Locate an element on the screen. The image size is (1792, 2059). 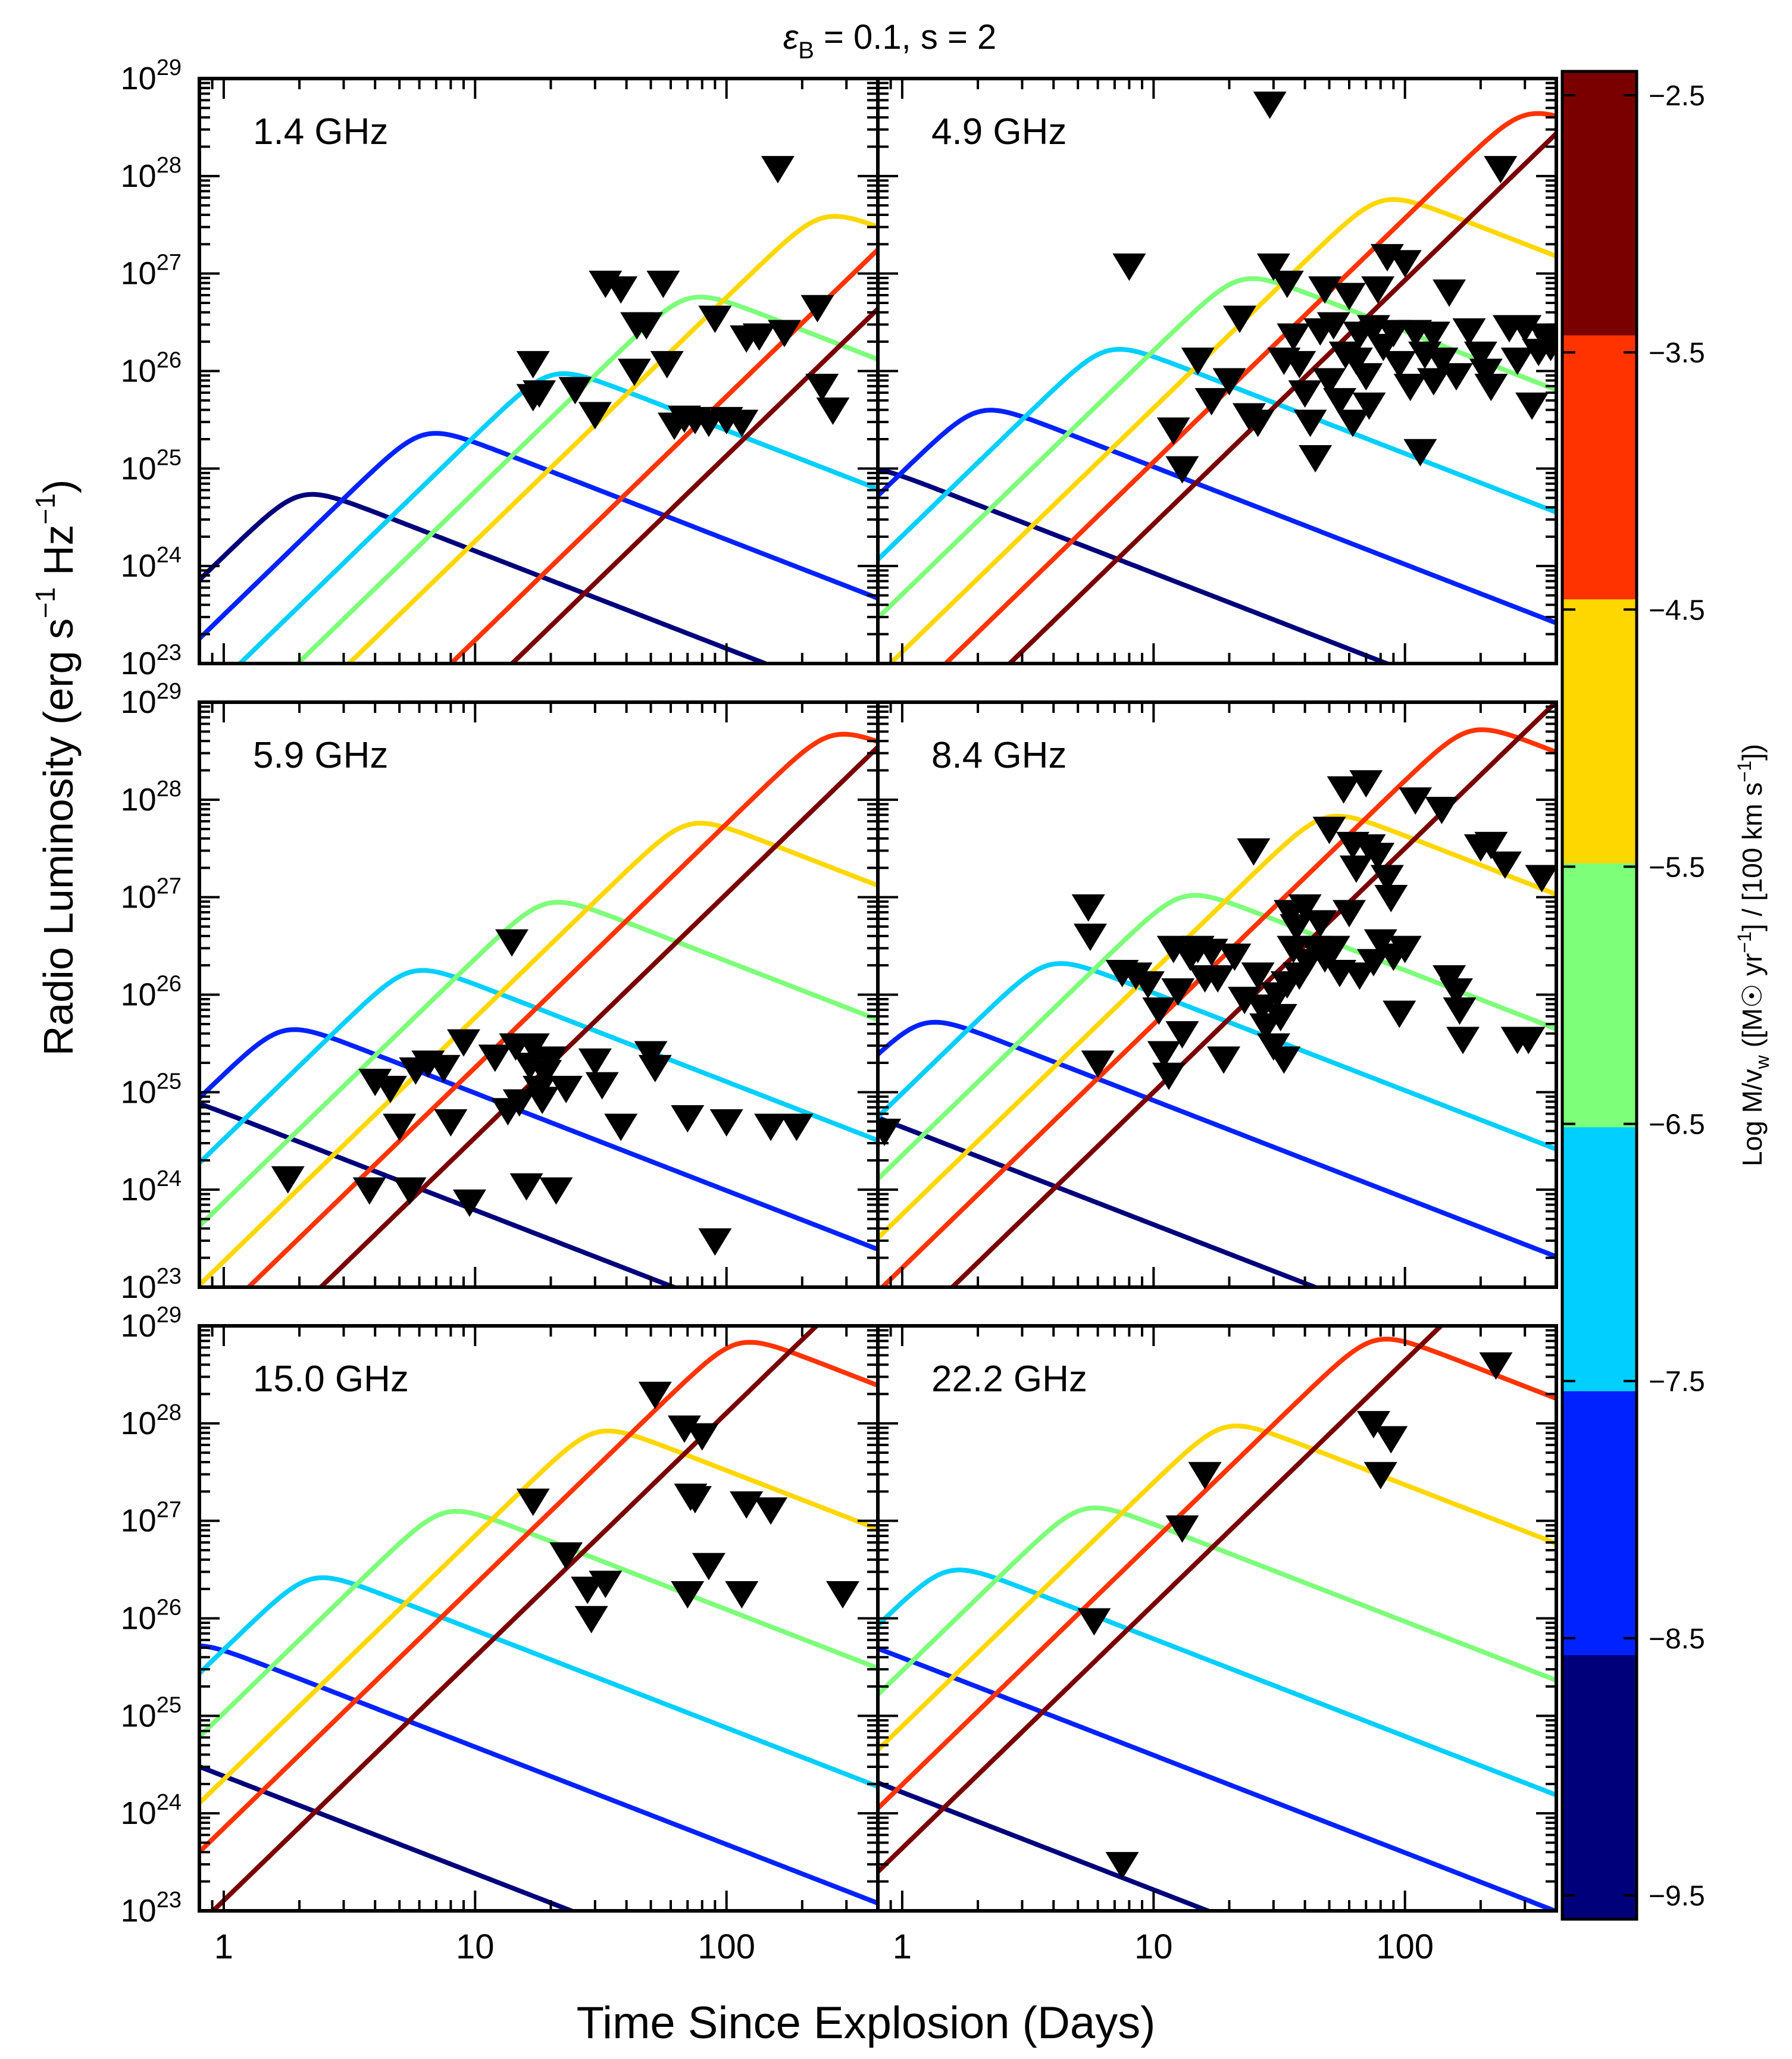
y-tick-label: 1027 is located at coordinates (151, 1518).